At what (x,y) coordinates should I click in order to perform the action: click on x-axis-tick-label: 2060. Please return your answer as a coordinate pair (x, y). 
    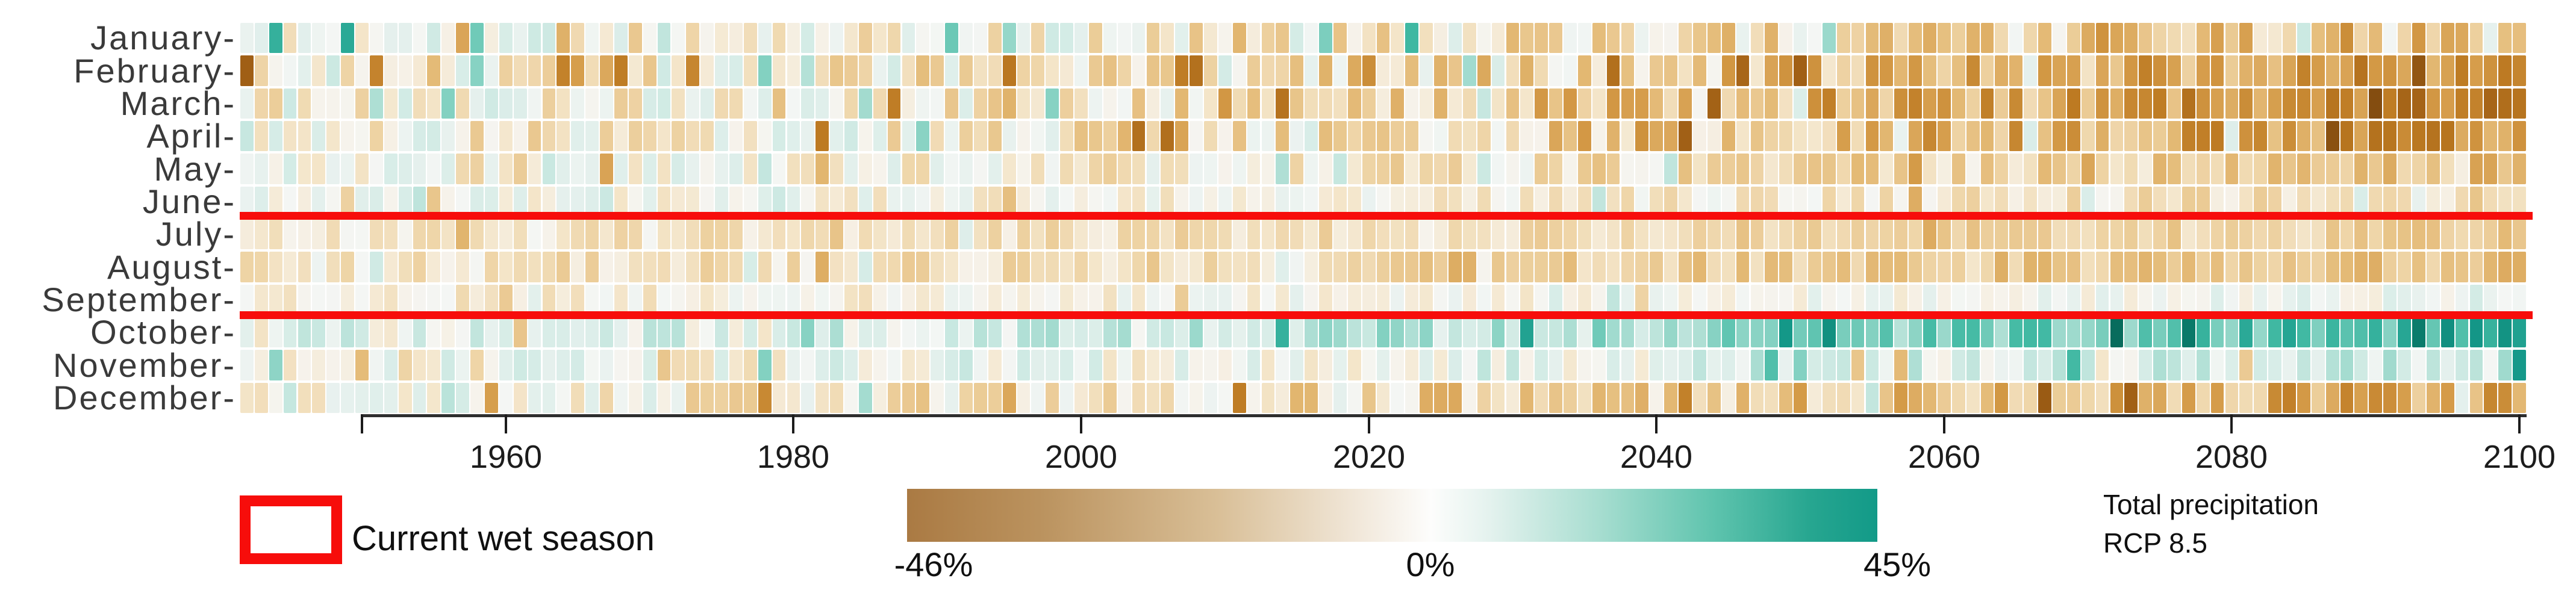
    Looking at the image, I should click on (1944, 457).